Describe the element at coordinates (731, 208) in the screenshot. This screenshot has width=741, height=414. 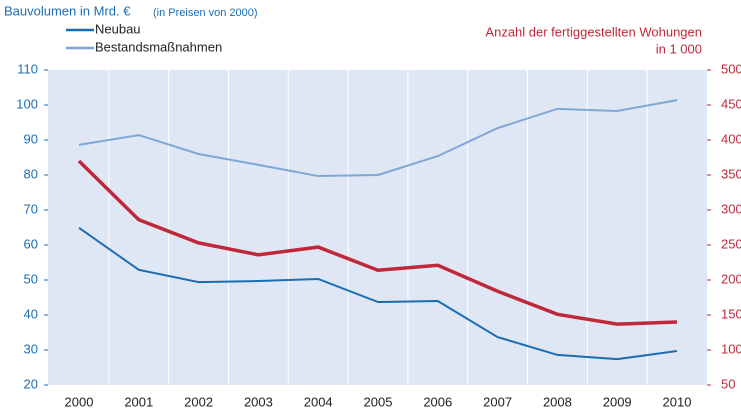
I see `y2-tick-label: 300` at that location.